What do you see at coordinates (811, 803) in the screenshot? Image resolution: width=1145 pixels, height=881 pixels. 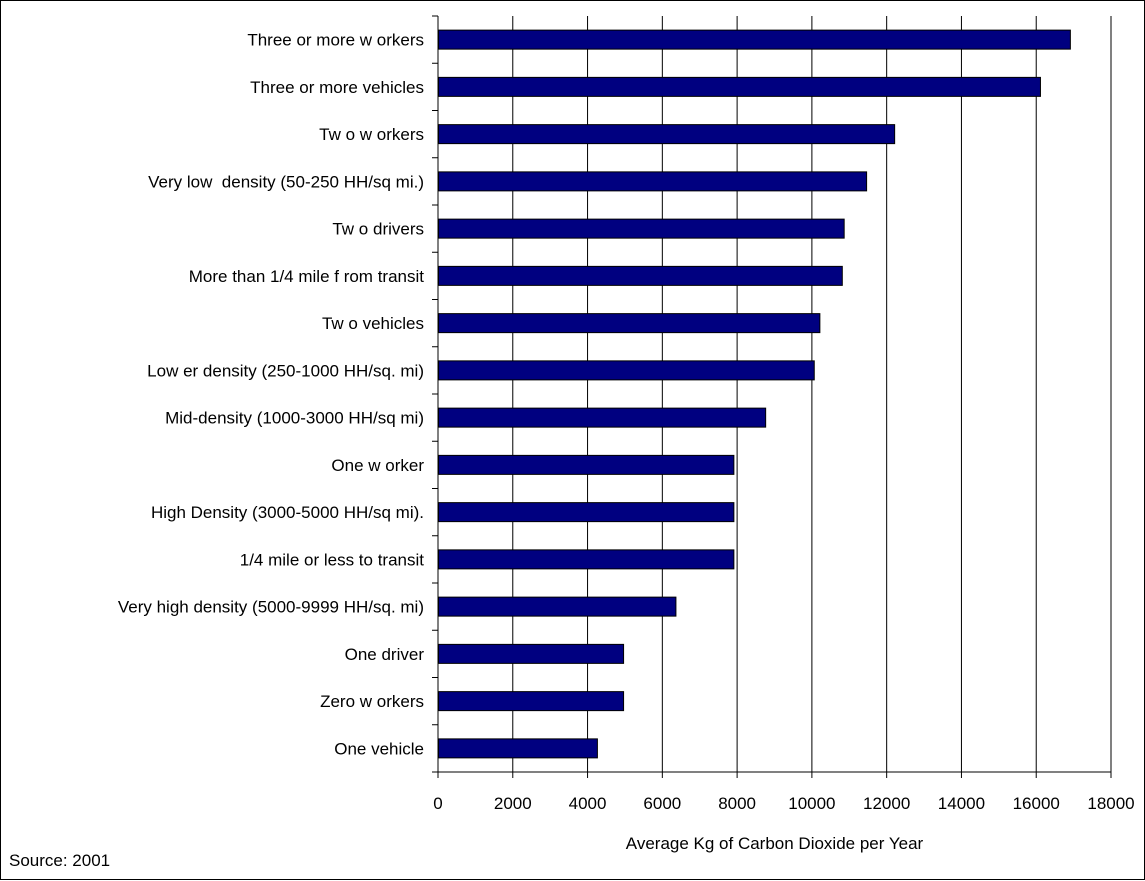 I see `x-tick-label: 10000` at bounding box center [811, 803].